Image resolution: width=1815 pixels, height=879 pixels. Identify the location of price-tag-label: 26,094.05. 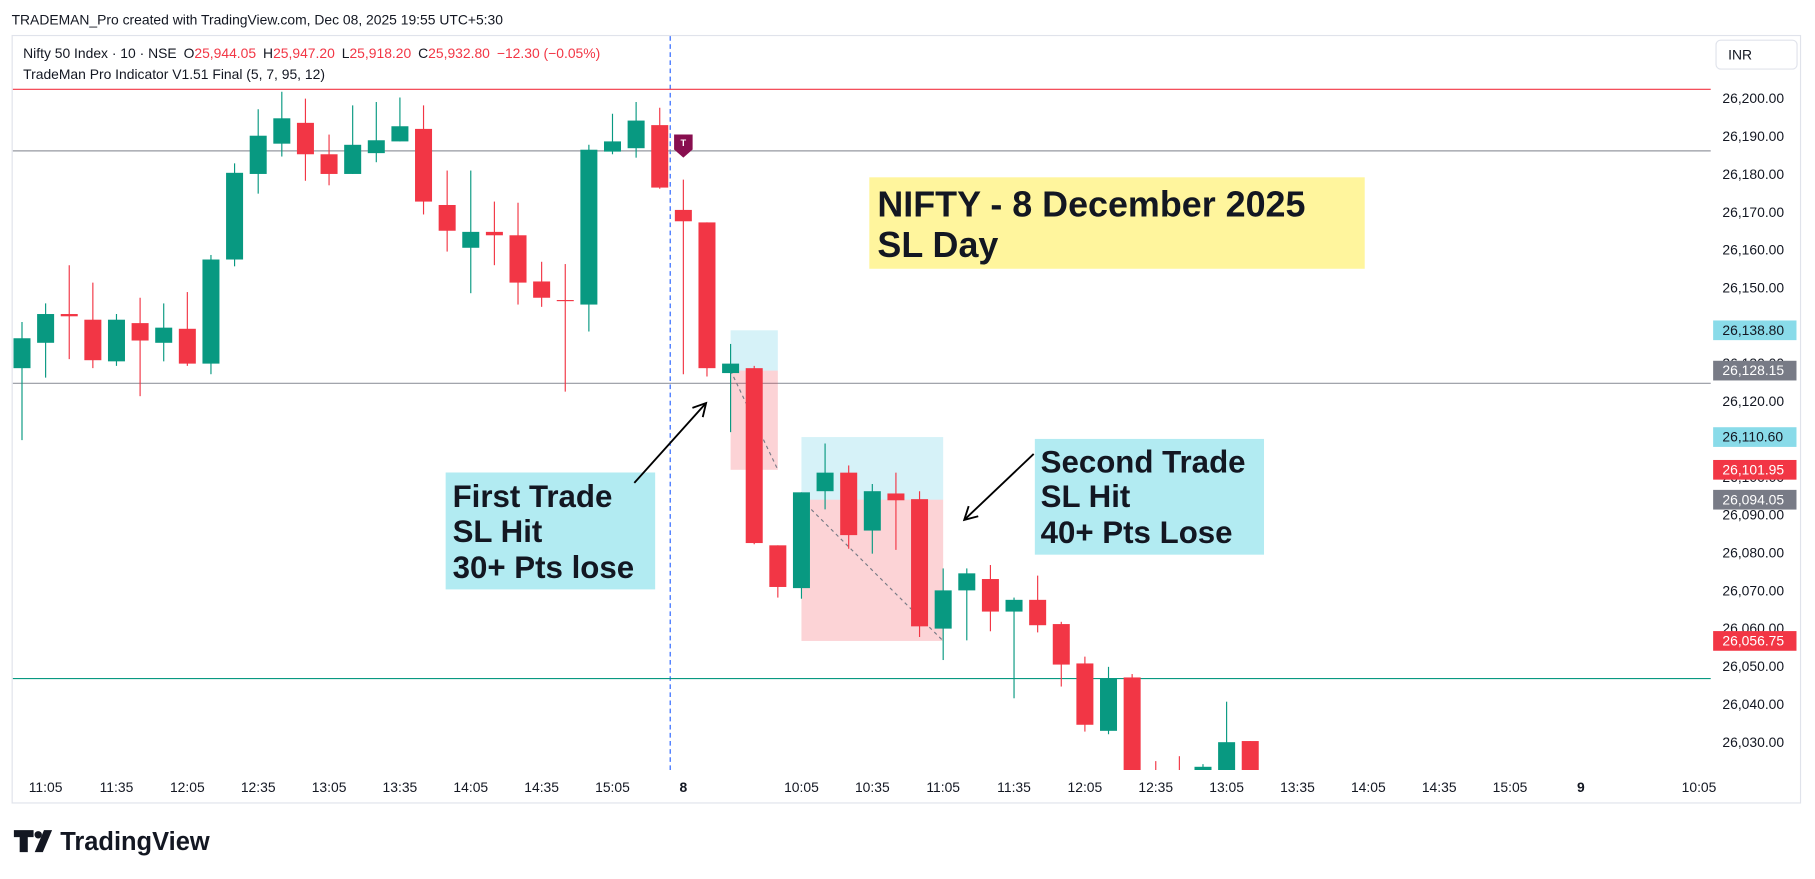
(1753, 499).